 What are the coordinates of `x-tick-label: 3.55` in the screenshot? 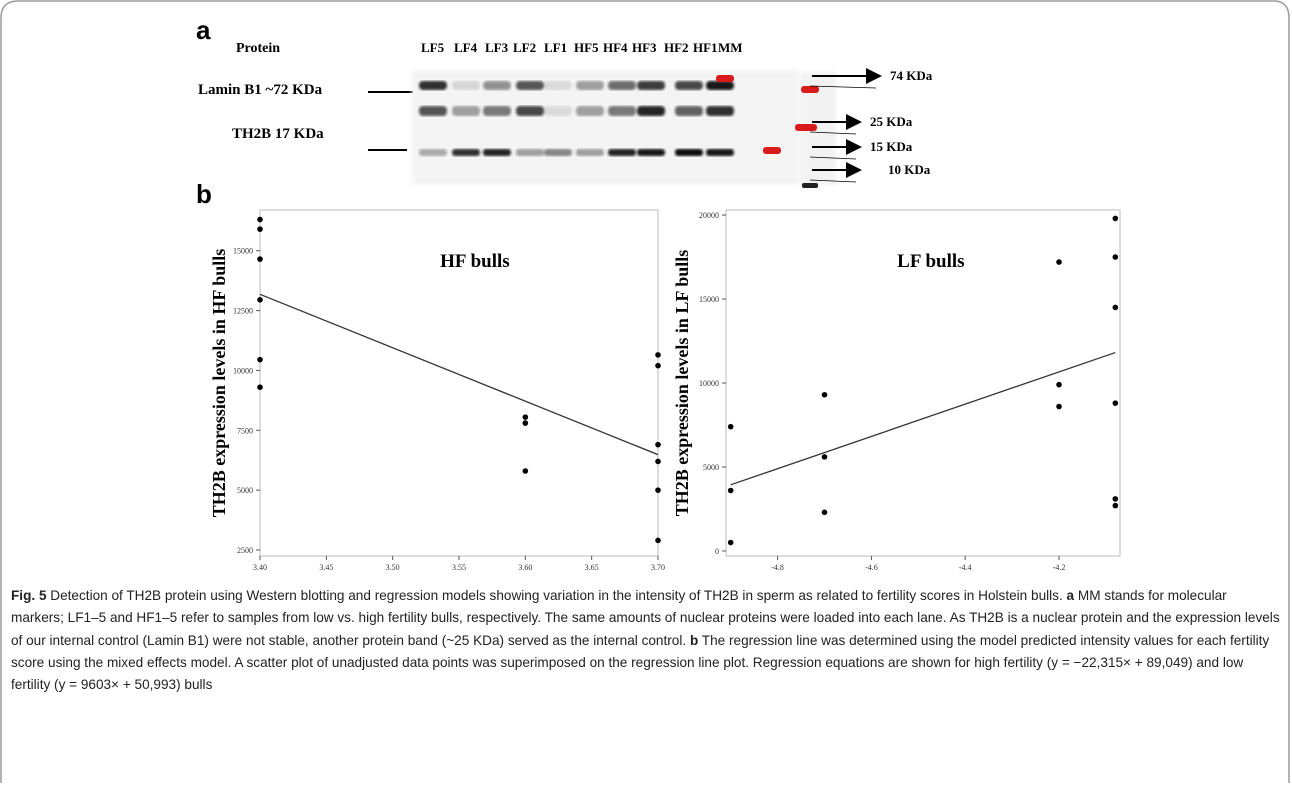 It's located at (459, 567).